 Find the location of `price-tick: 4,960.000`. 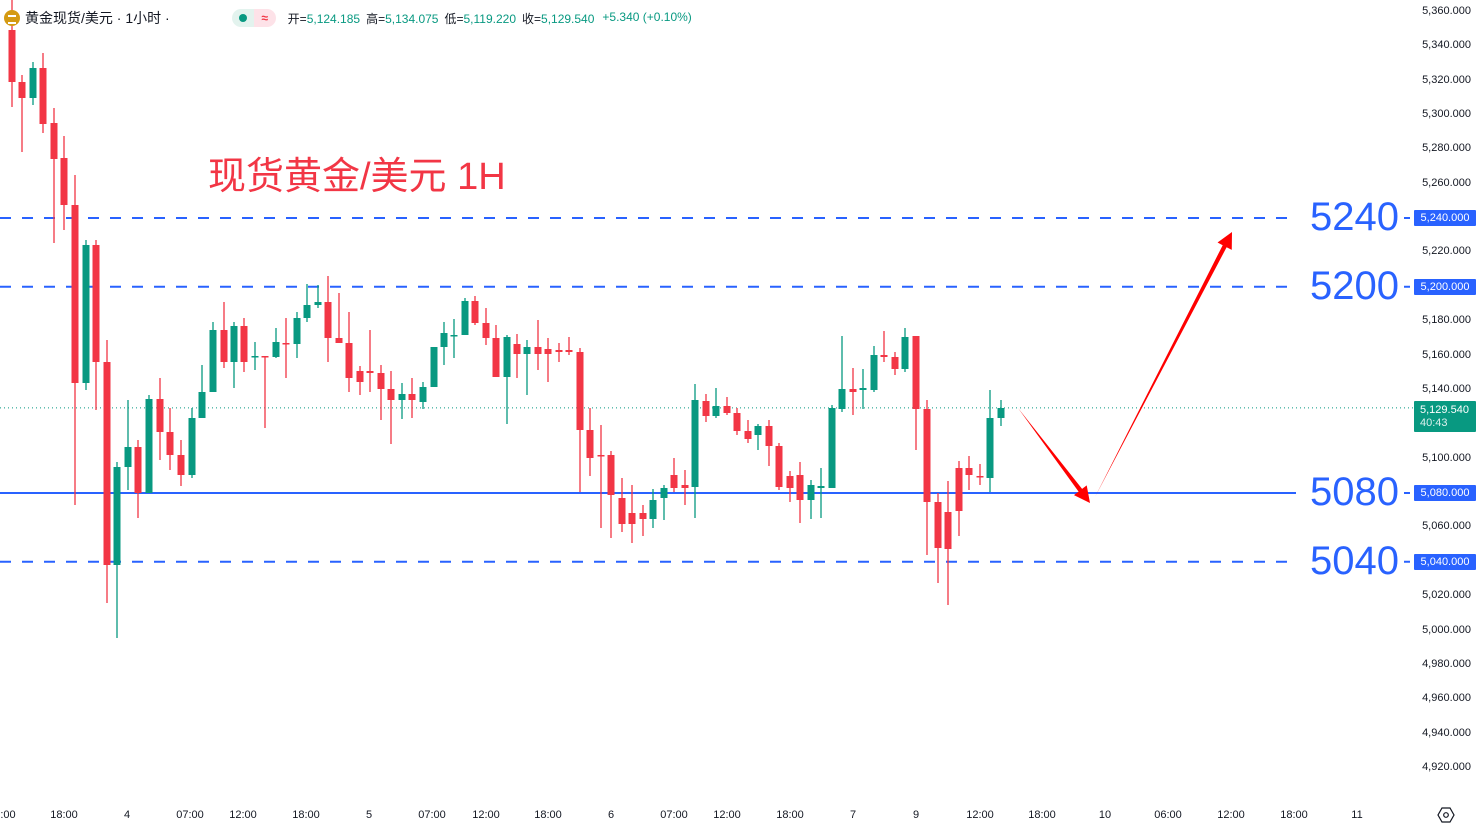

price-tick: 4,960.000 is located at coordinates (1446, 698).